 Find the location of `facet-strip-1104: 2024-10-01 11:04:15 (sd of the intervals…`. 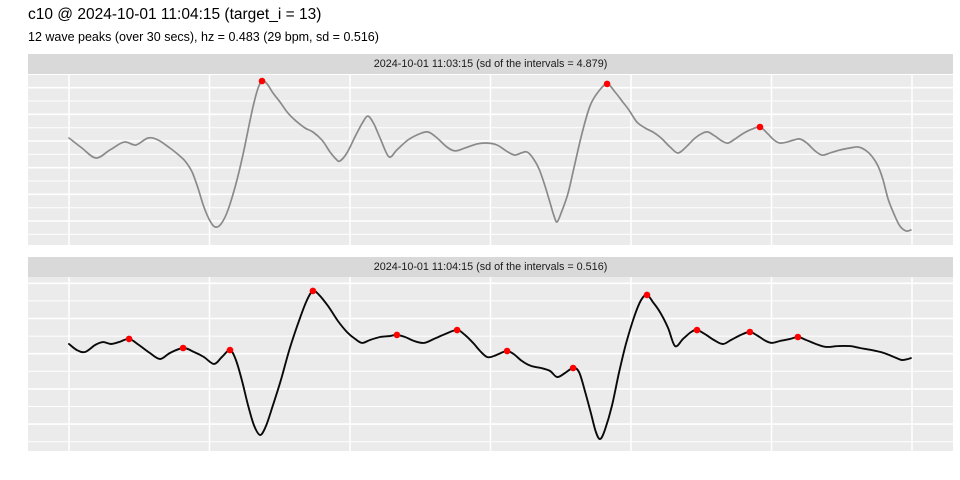

facet-strip-1104: 2024-10-01 11:04:15 (sd of the intervals… is located at coordinates (490, 267).